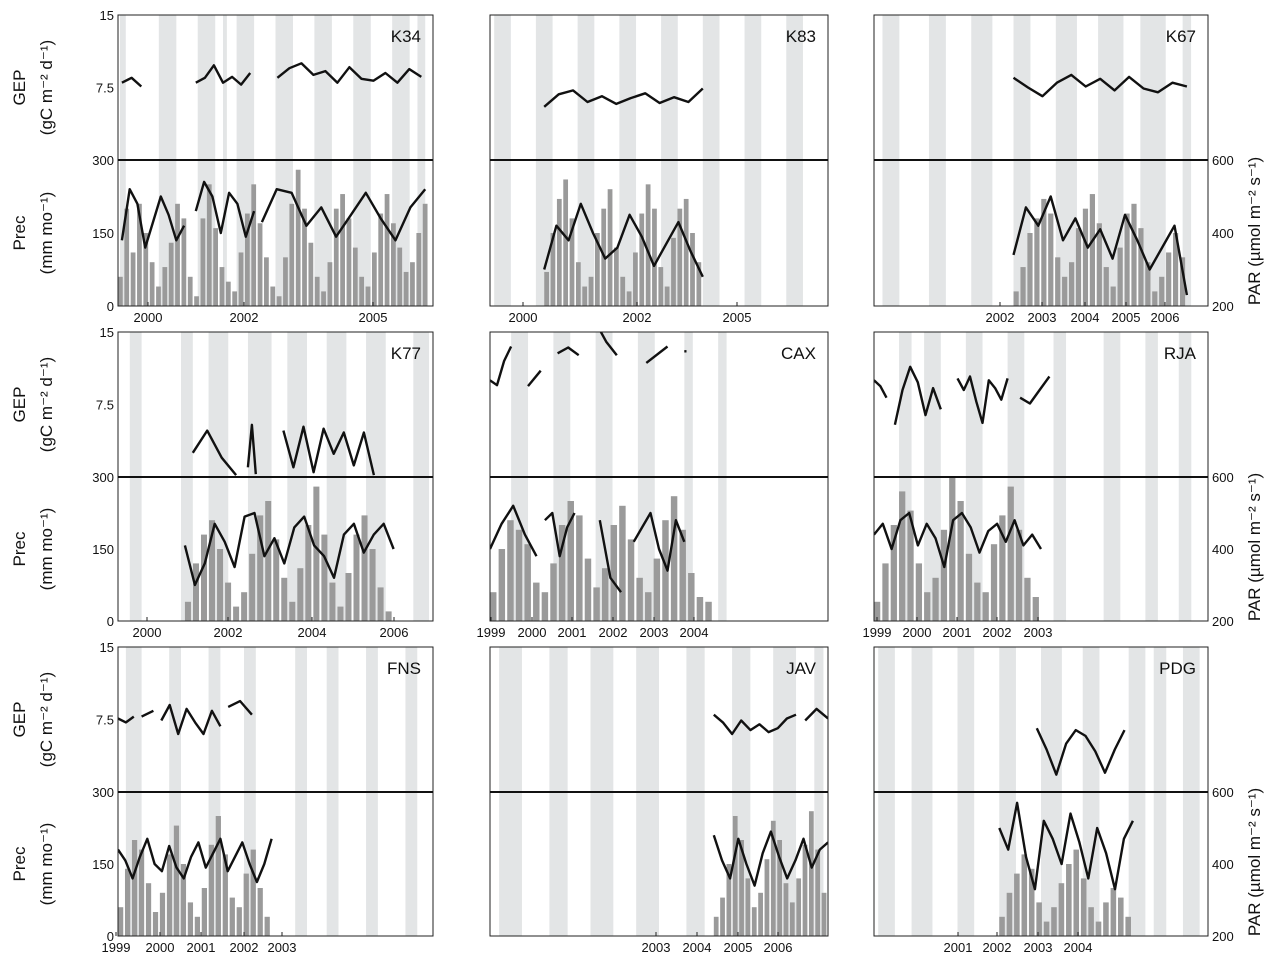 The image size is (1277, 960). Describe the element at coordinates (997, 632) in the screenshot. I see `xtick-label: 2002` at that location.